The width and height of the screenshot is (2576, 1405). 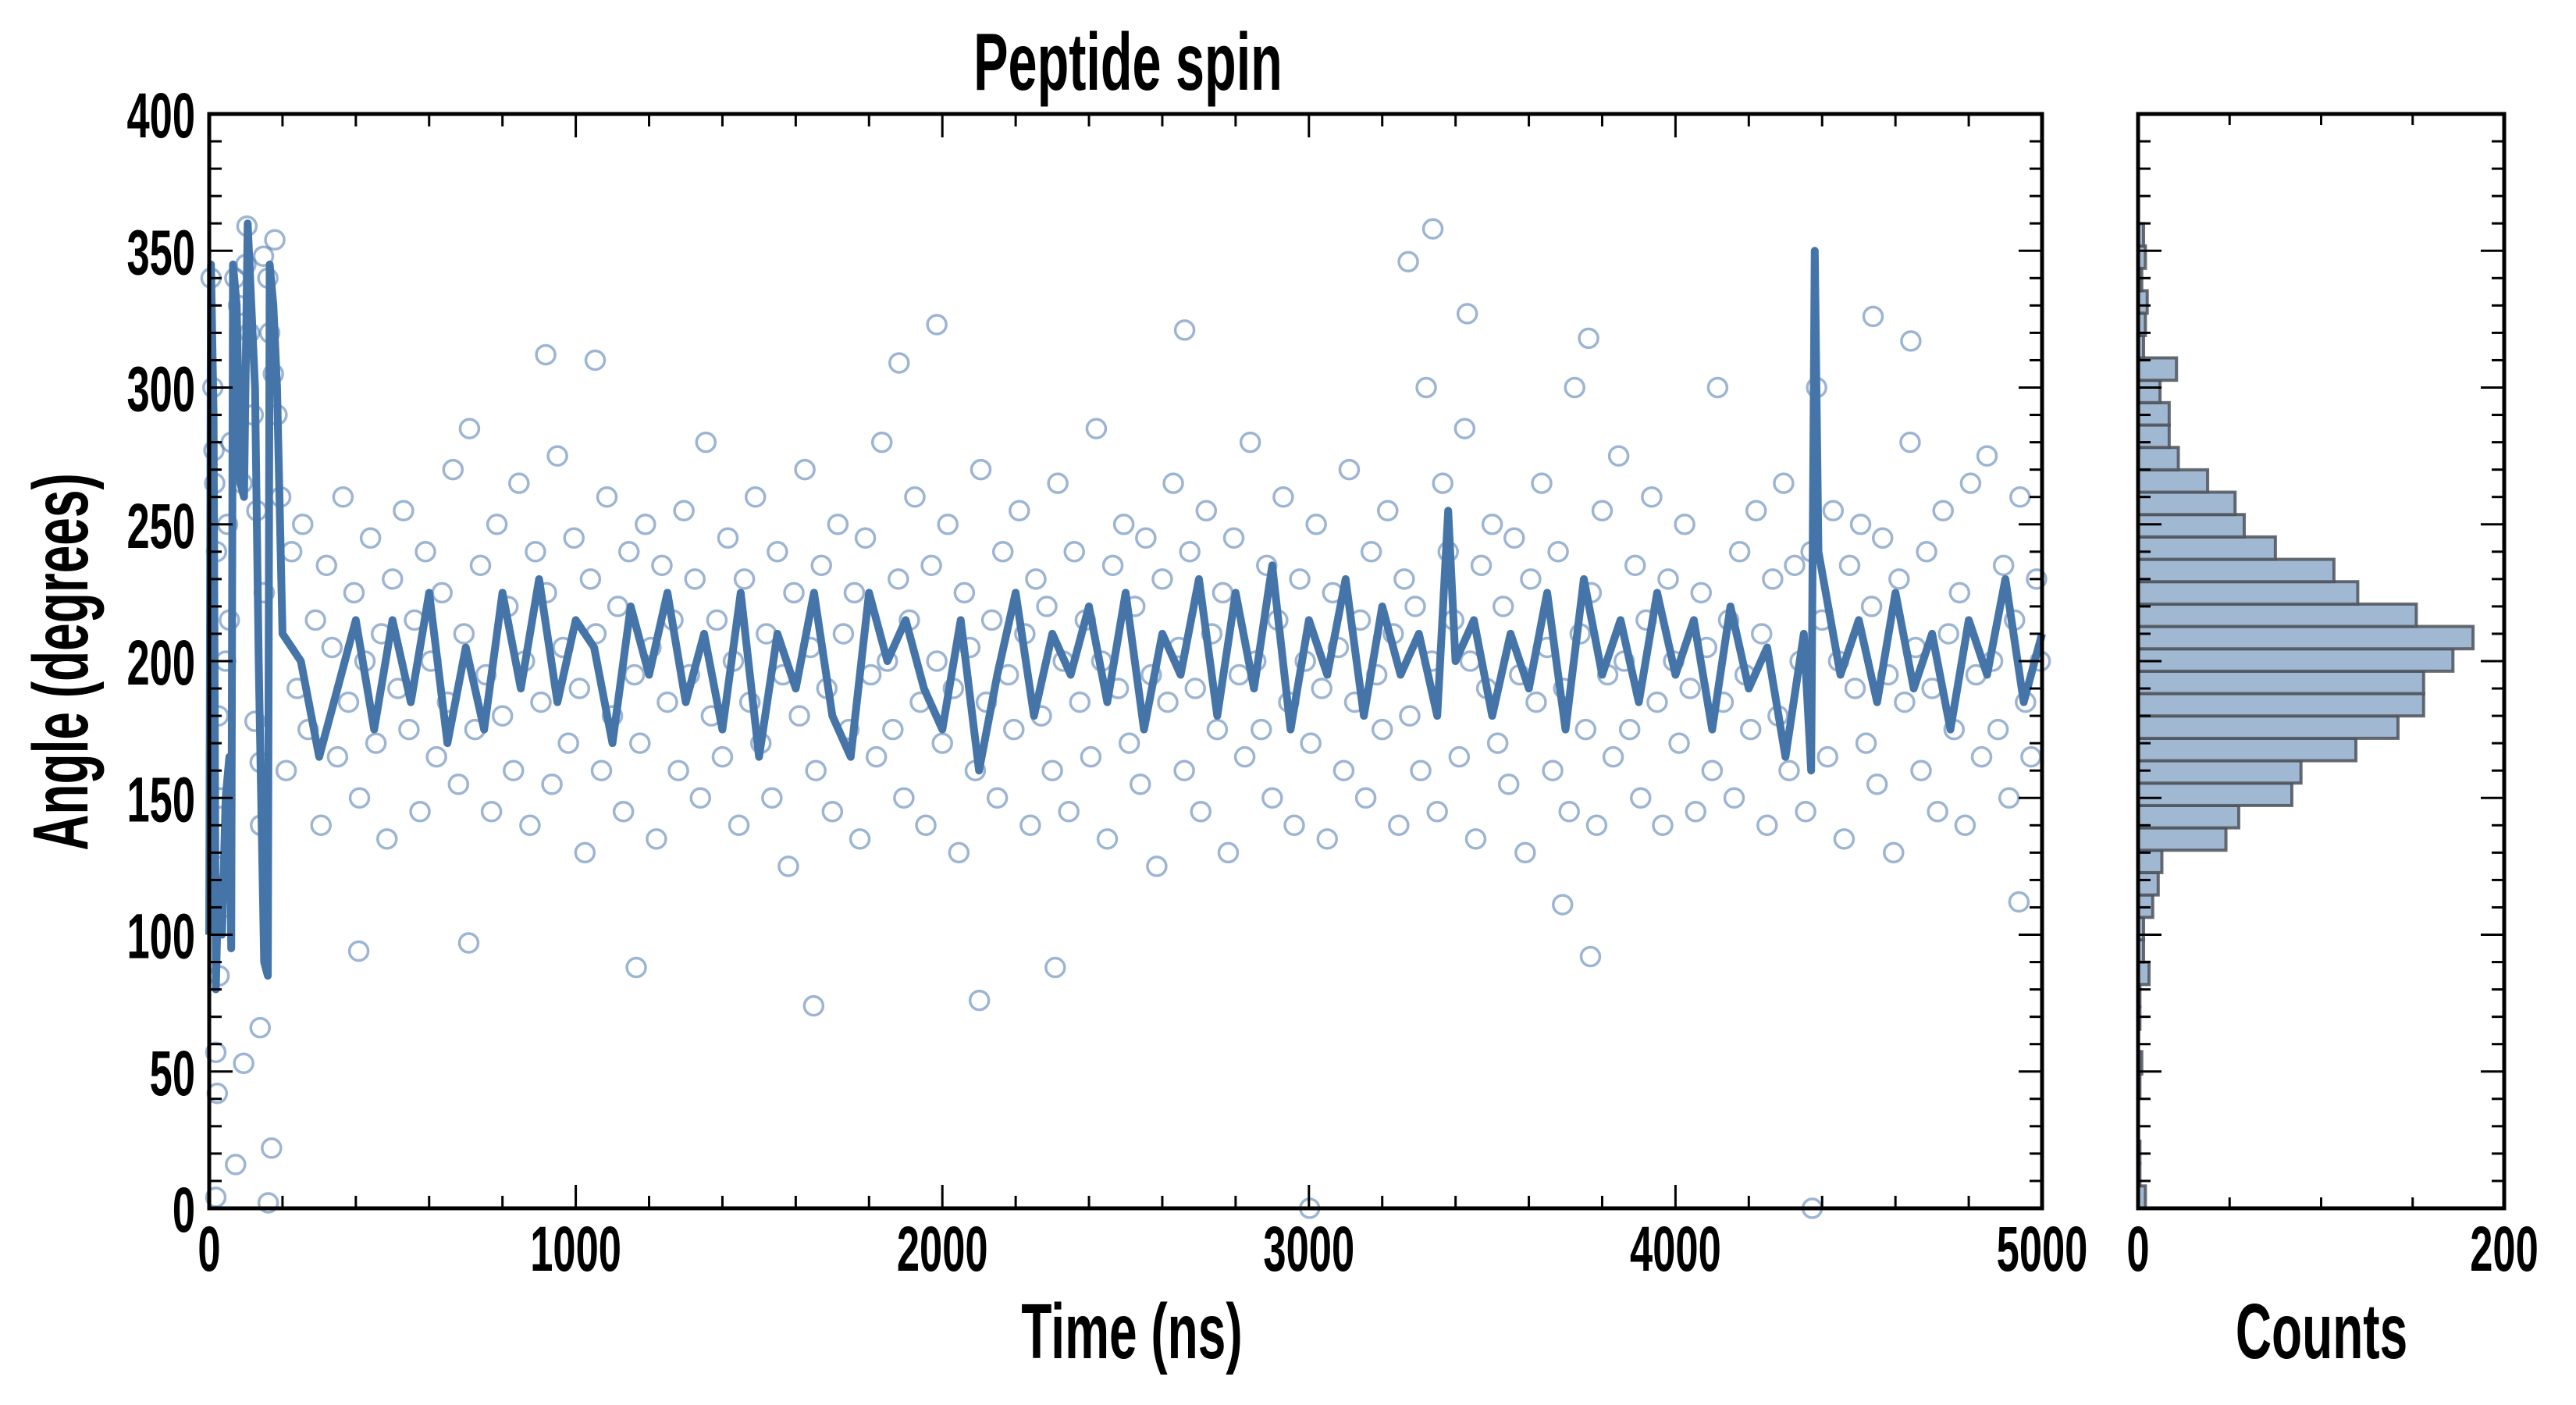 What do you see at coordinates (2504, 1249) in the screenshot?
I see `hist-x-tick-label: 200` at bounding box center [2504, 1249].